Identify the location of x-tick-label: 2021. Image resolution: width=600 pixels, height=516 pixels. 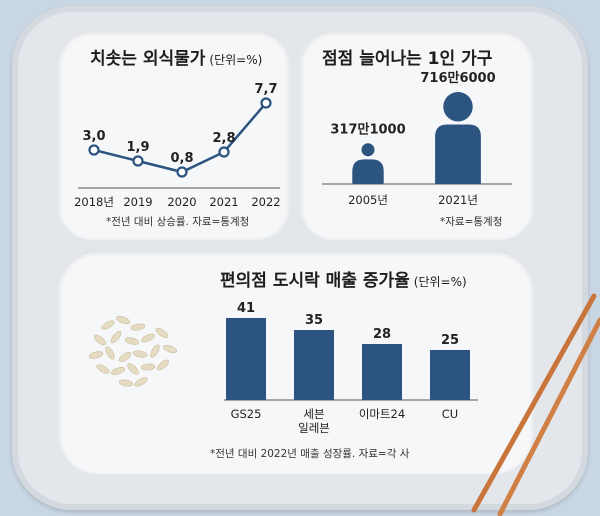
(223, 202).